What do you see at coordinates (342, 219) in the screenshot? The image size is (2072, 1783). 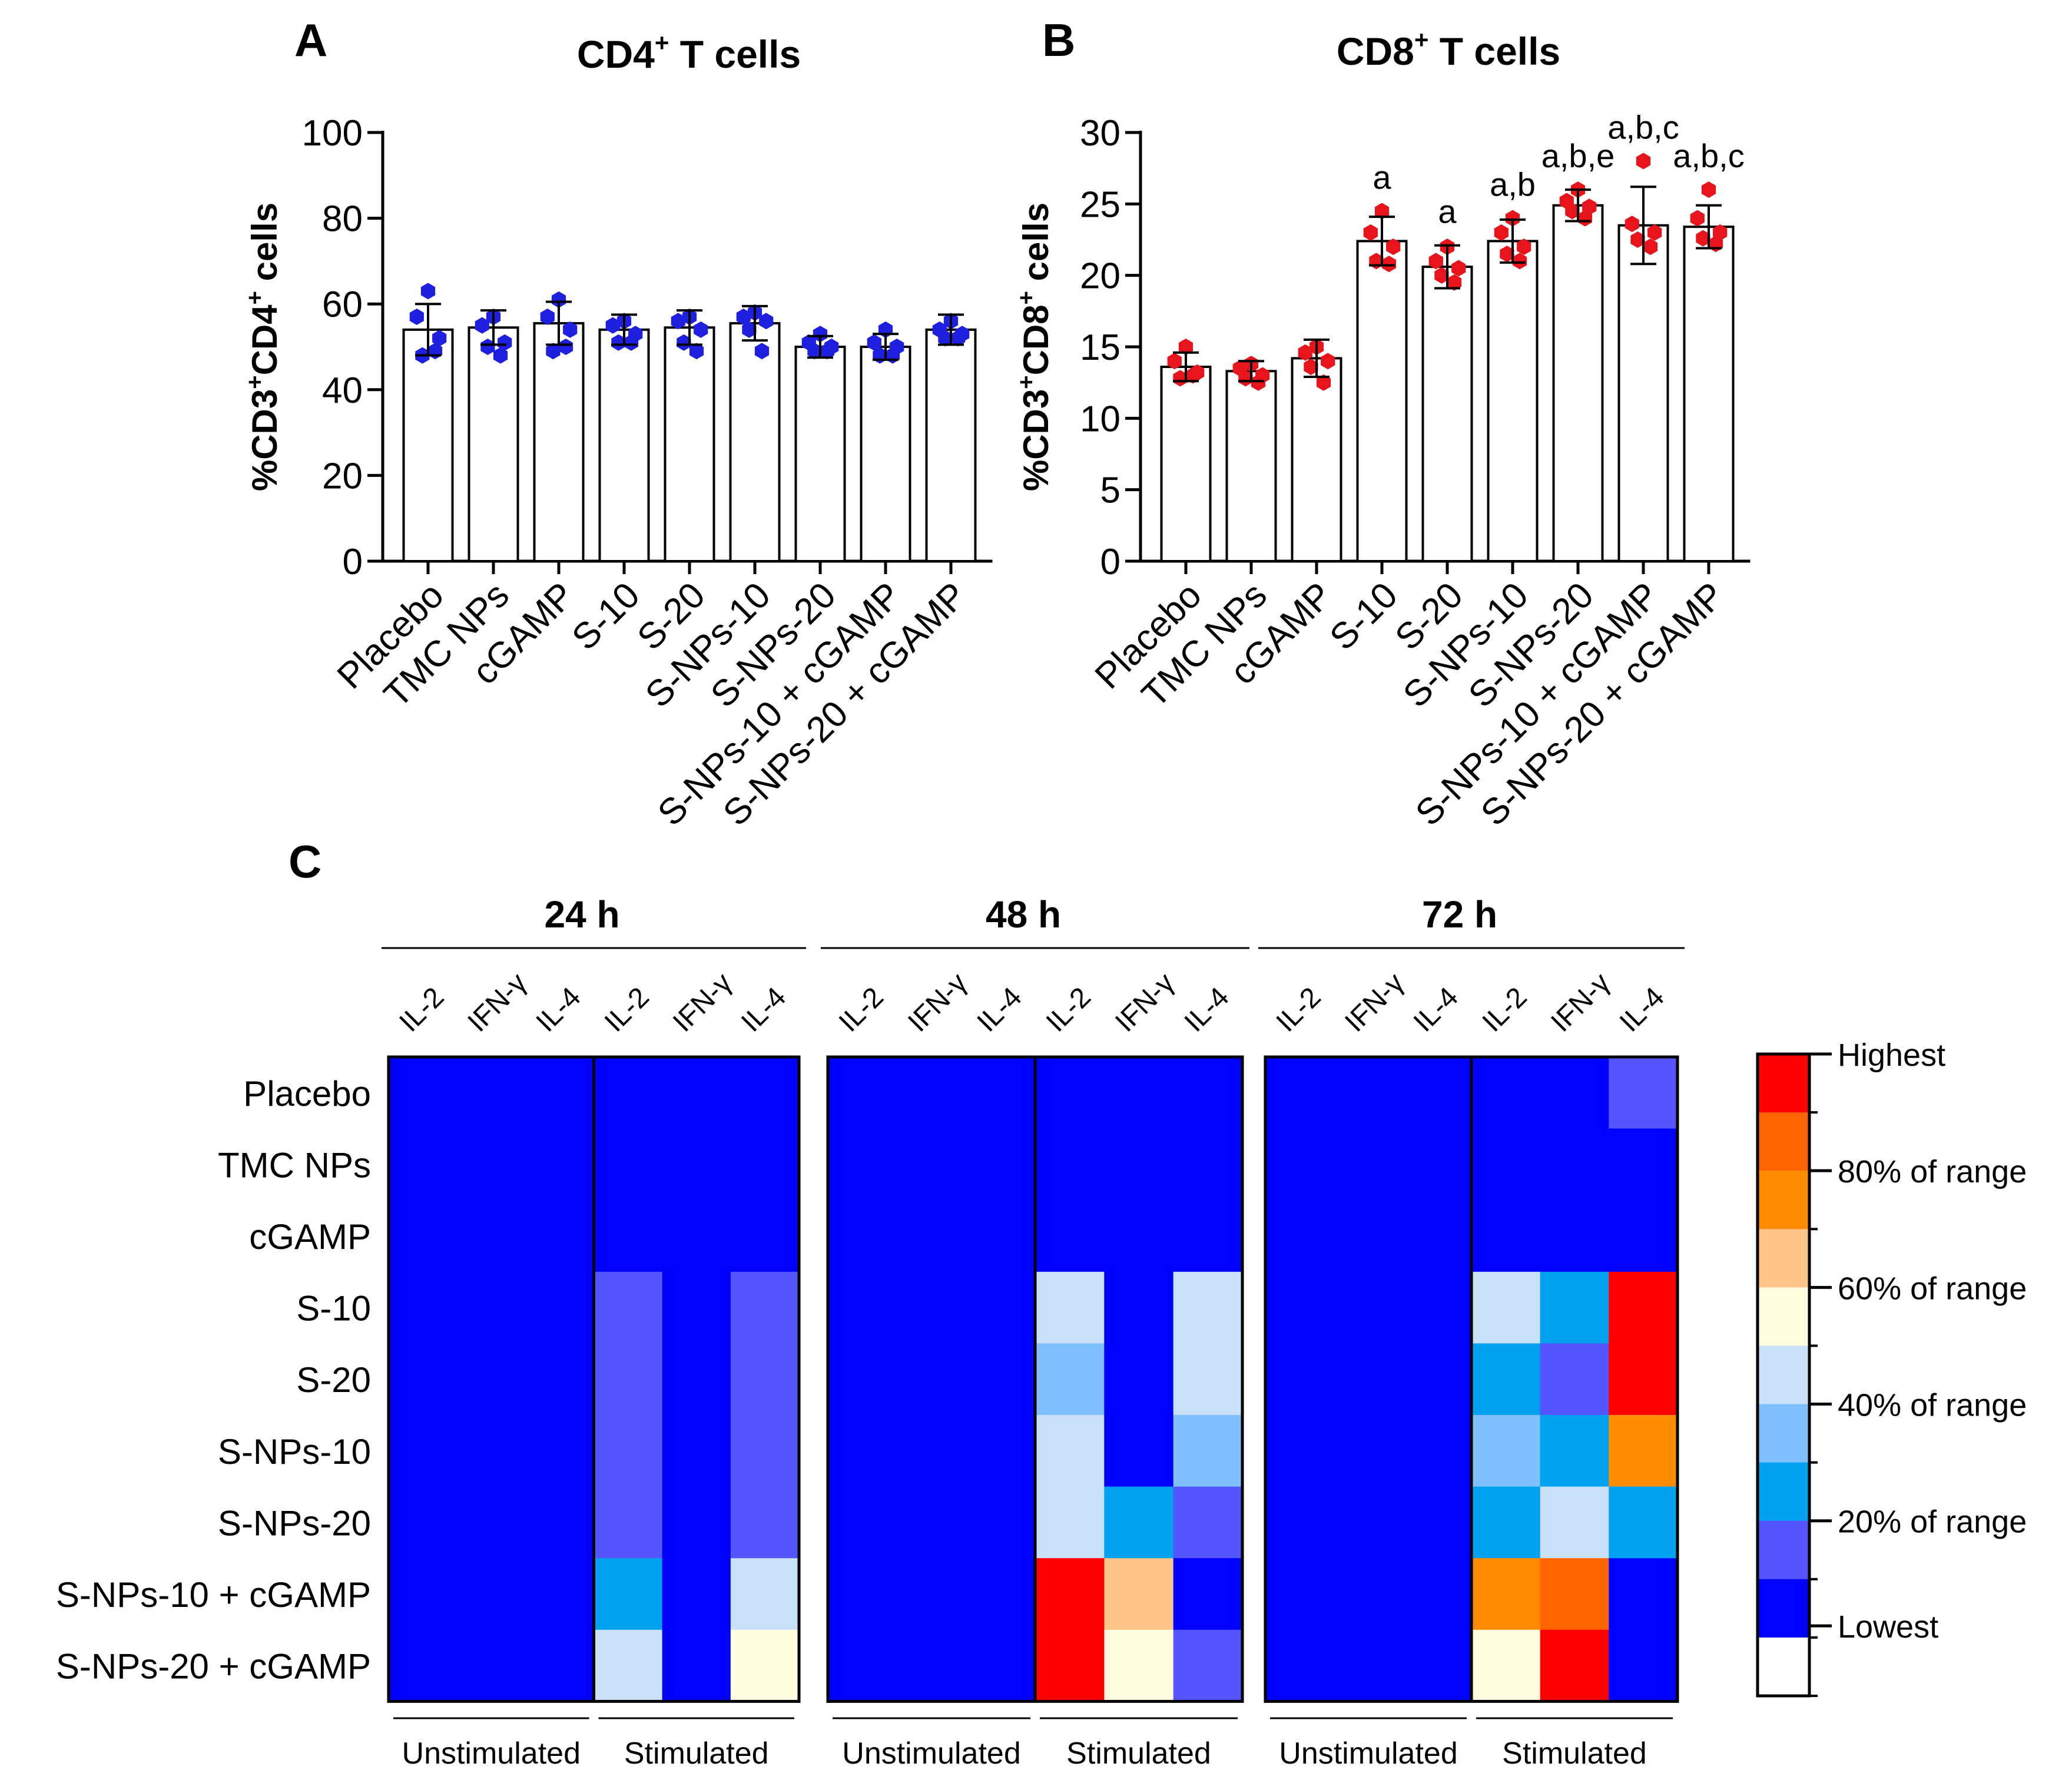 I see `y-tick-label: 80` at bounding box center [342, 219].